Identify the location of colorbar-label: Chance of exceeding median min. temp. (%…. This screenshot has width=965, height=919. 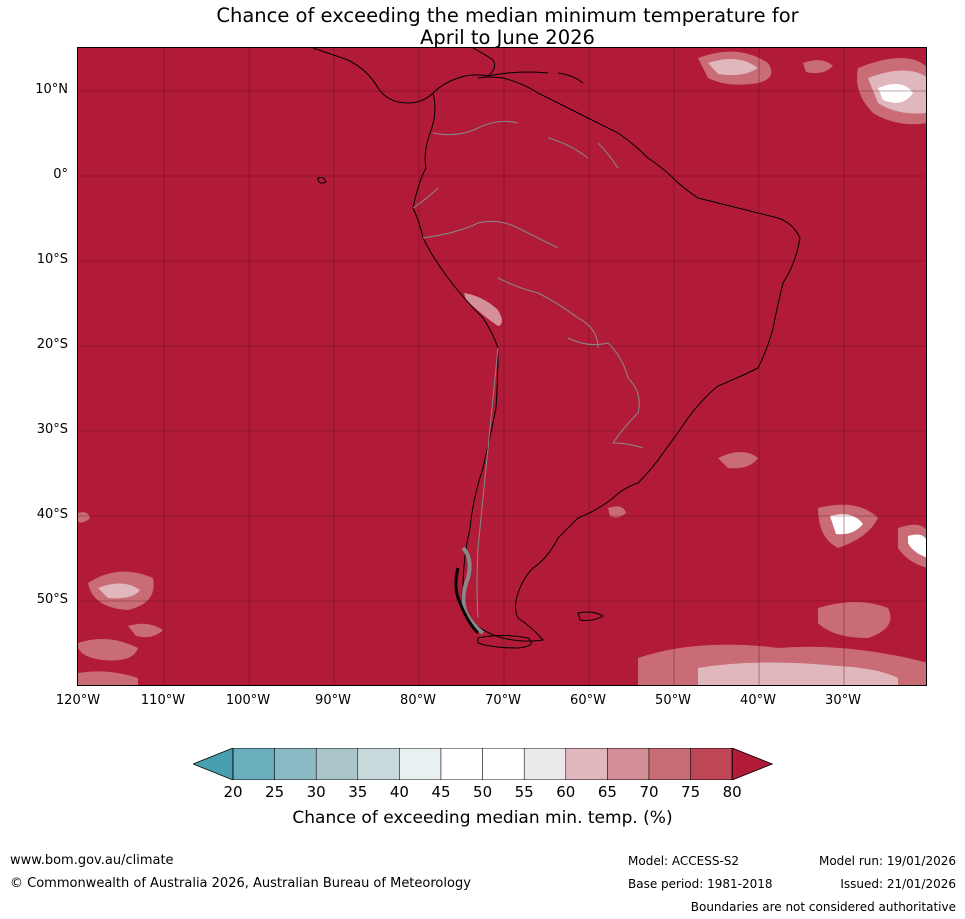
(482, 818).